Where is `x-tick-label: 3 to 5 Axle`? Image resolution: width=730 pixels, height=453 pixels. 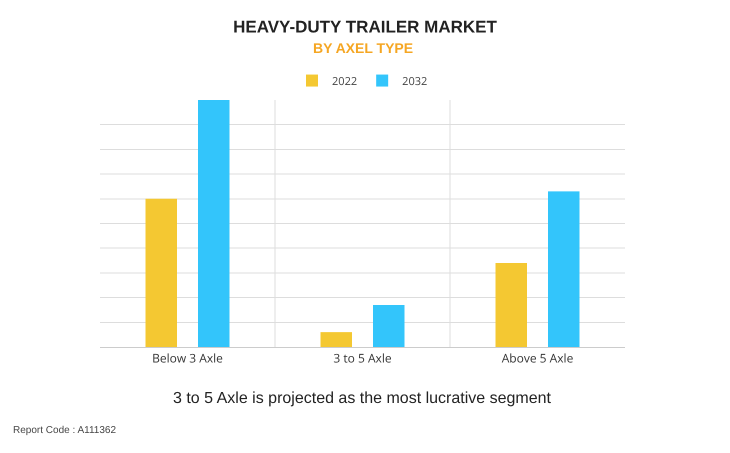 x-tick-label: 3 to 5 Axle is located at coordinates (362, 357).